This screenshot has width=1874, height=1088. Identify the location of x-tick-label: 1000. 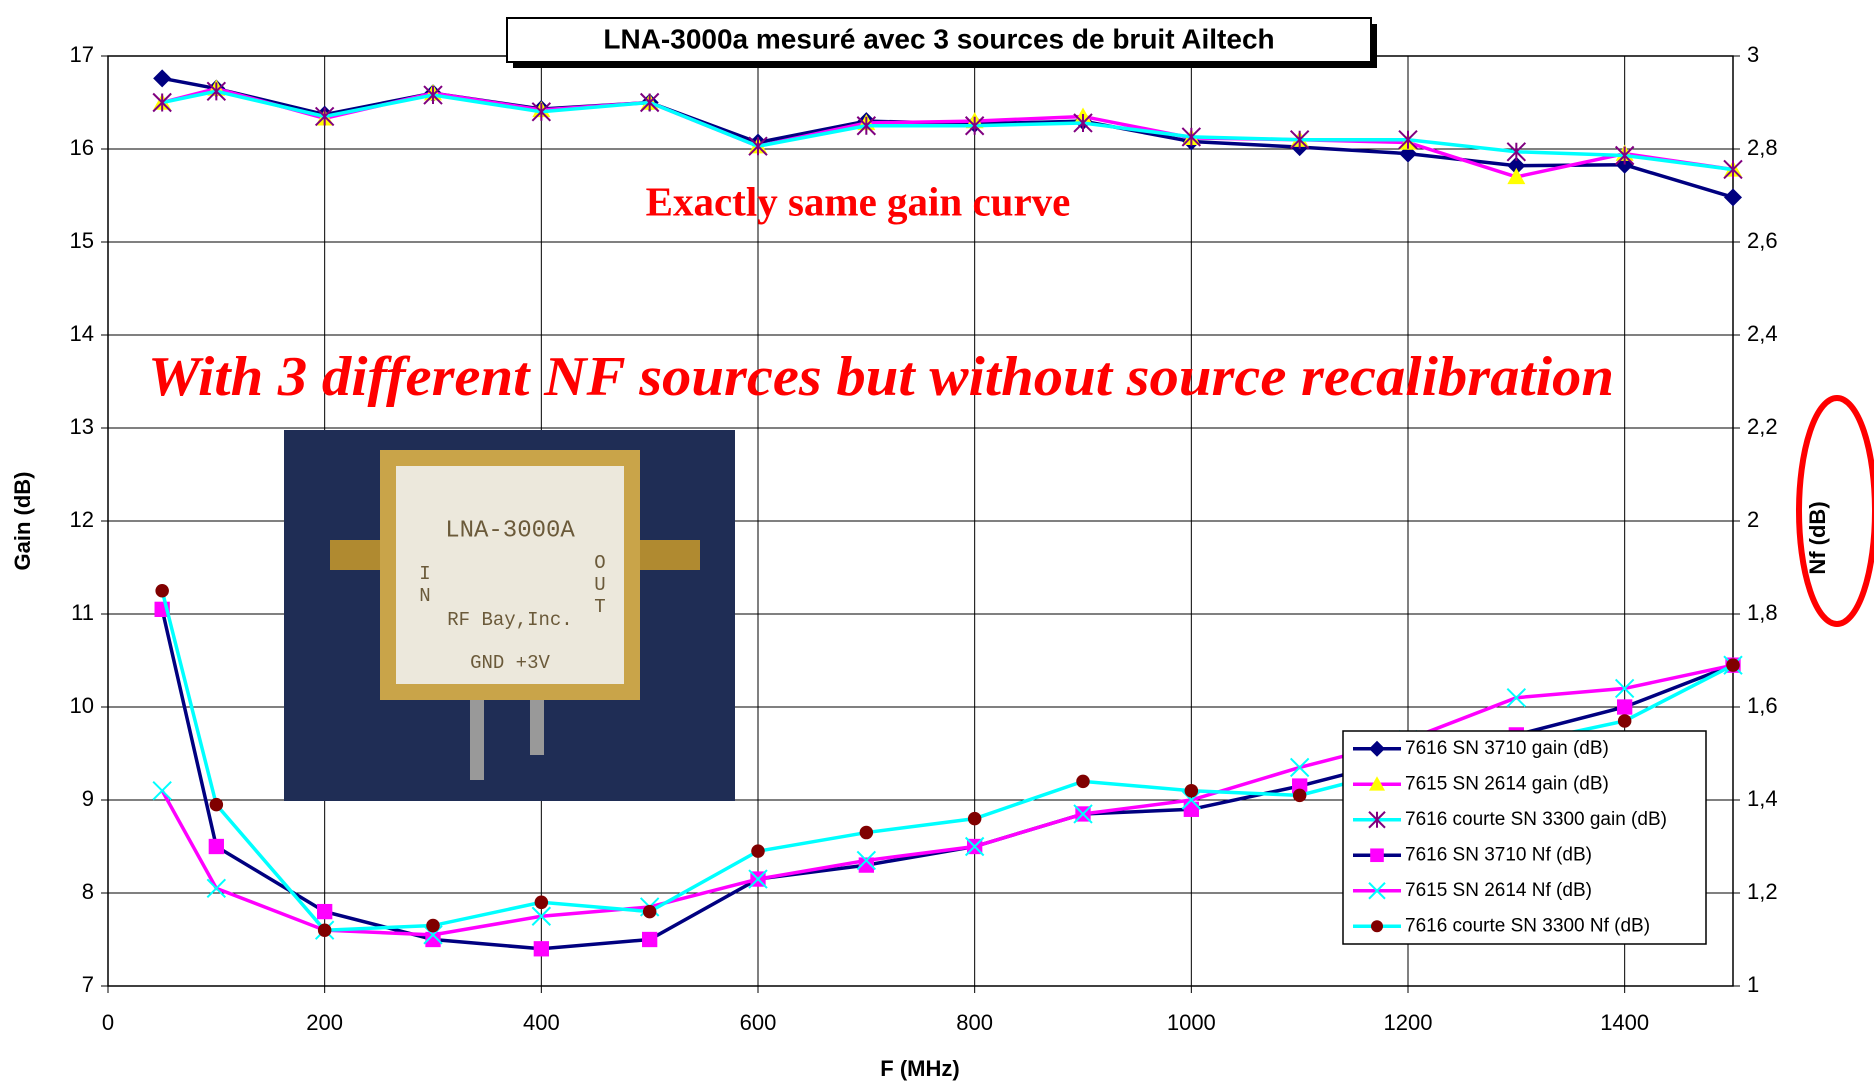
(1191, 1022).